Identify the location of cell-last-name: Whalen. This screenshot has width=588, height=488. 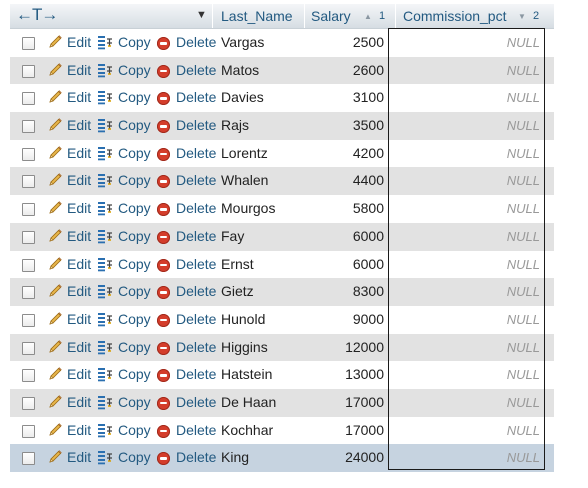
(245, 180).